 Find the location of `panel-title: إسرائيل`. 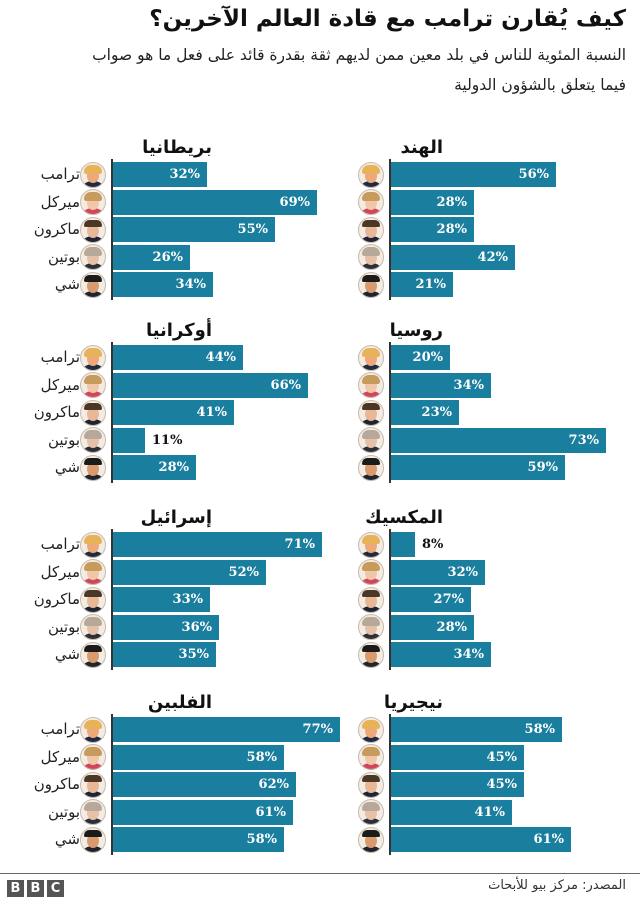

panel-title: إسرائيل is located at coordinates (176, 517).